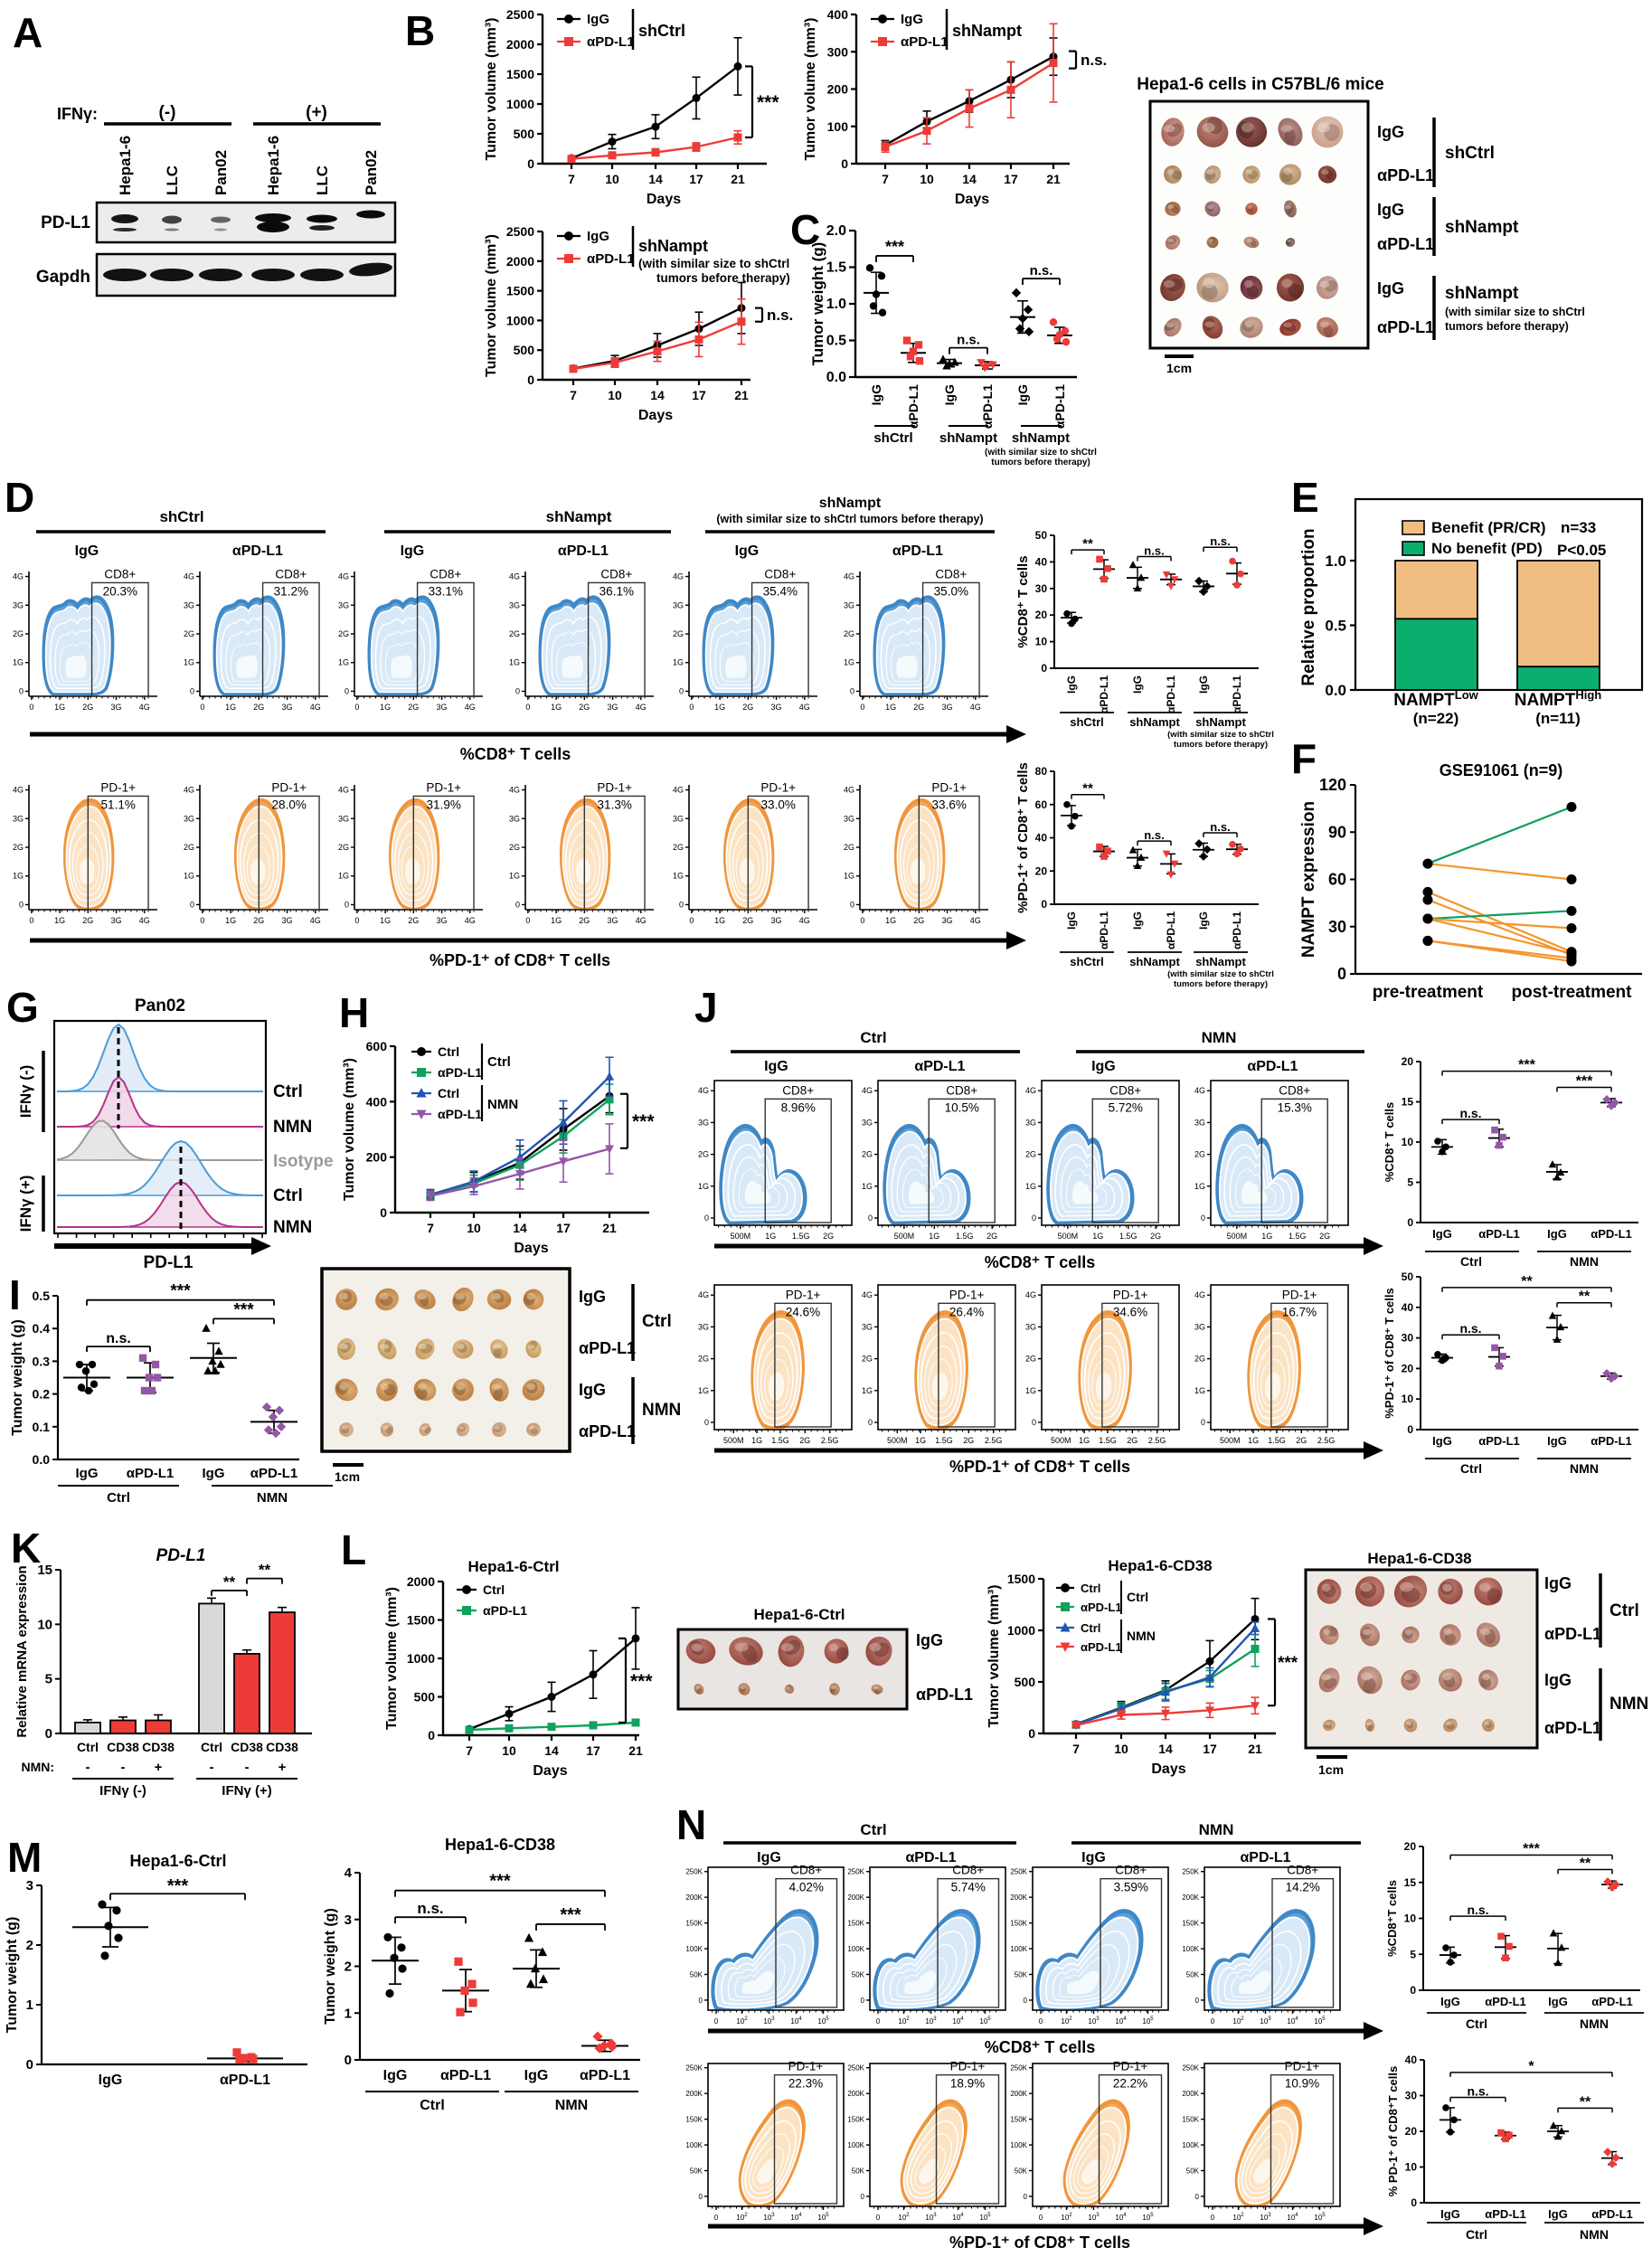 This screenshot has height=2257, width=1652. I want to click on svg-text: Gapdh, so click(63, 277).